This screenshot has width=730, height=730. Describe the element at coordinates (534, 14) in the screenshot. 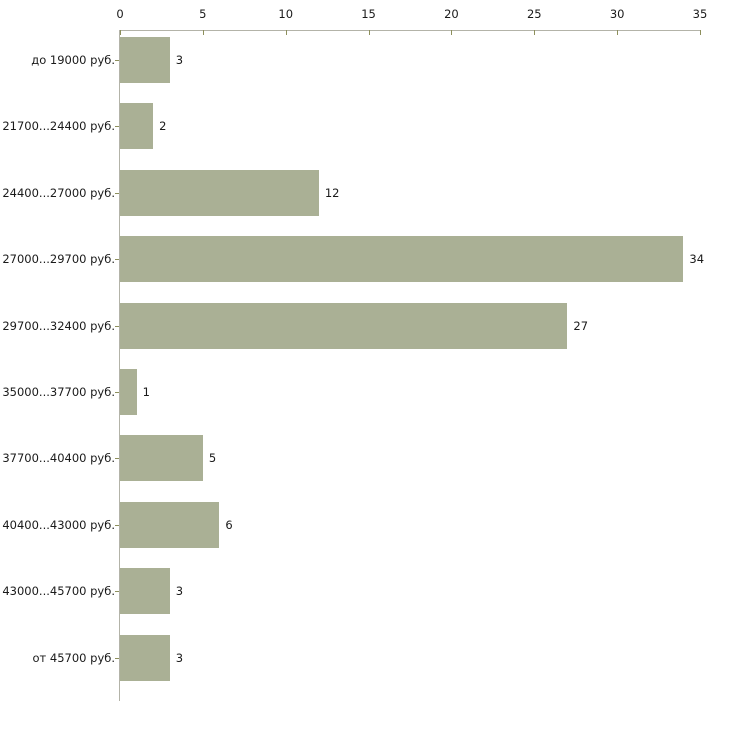

I see `x-axis-tick-label: 25` at that location.